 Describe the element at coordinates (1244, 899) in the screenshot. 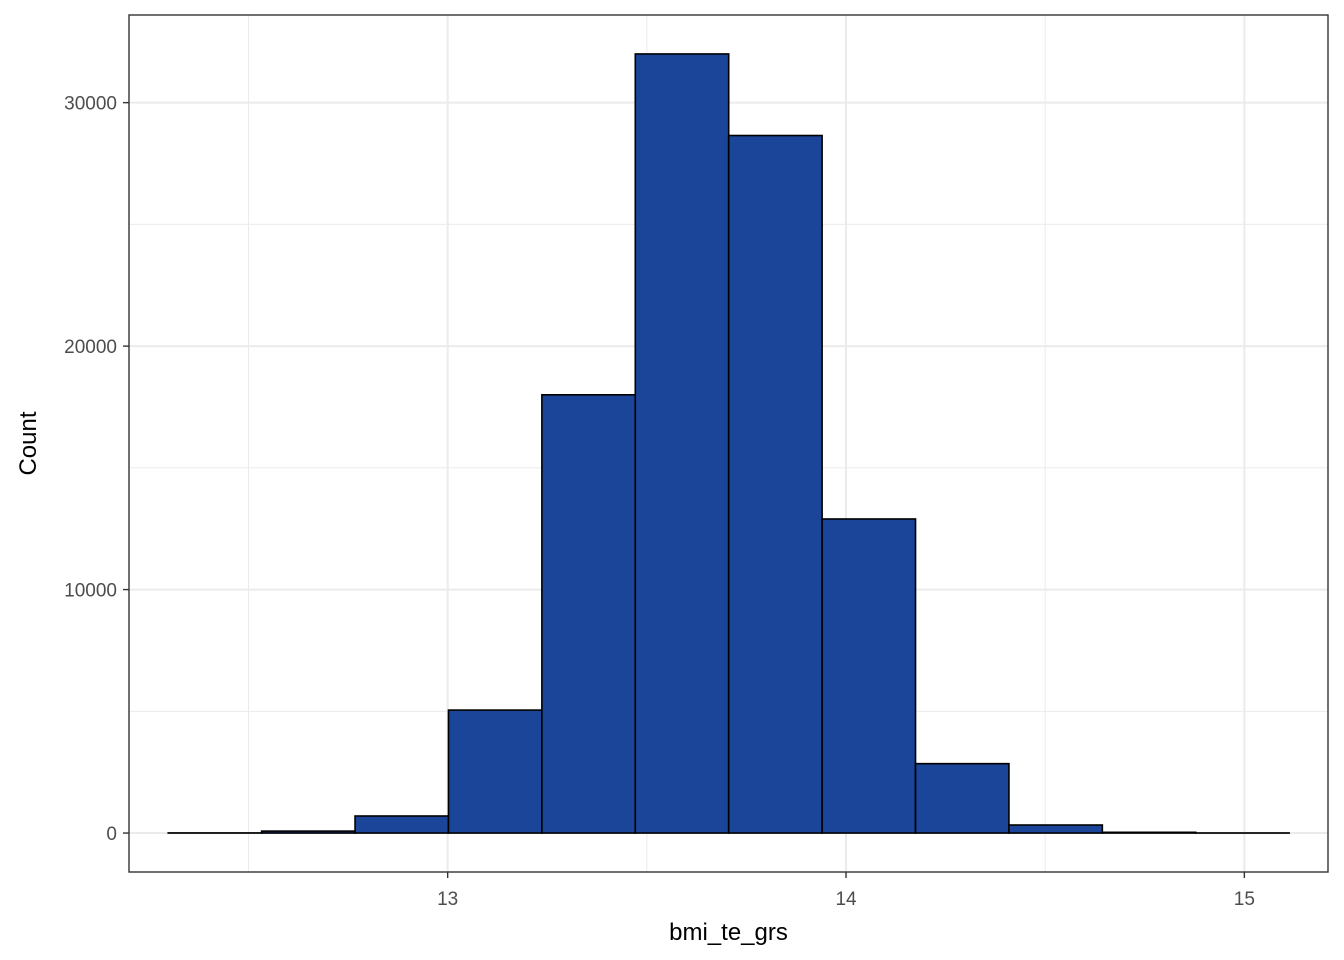

I see `x-tick-label: 15` at that location.